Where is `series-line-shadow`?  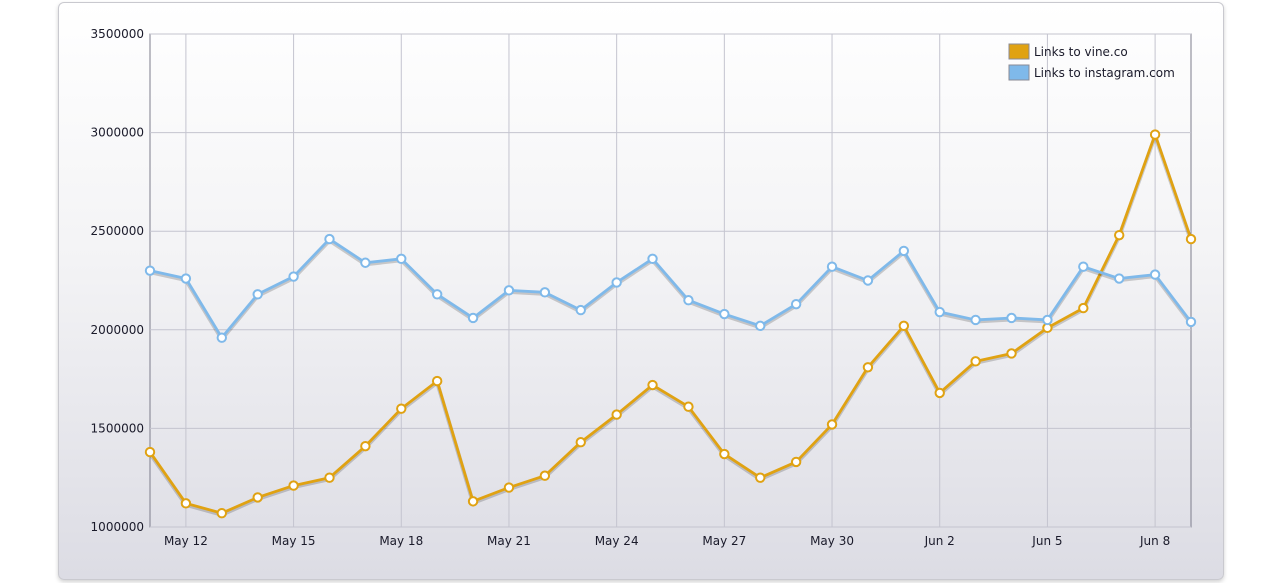
series-line-shadow is located at coordinates (671, 290).